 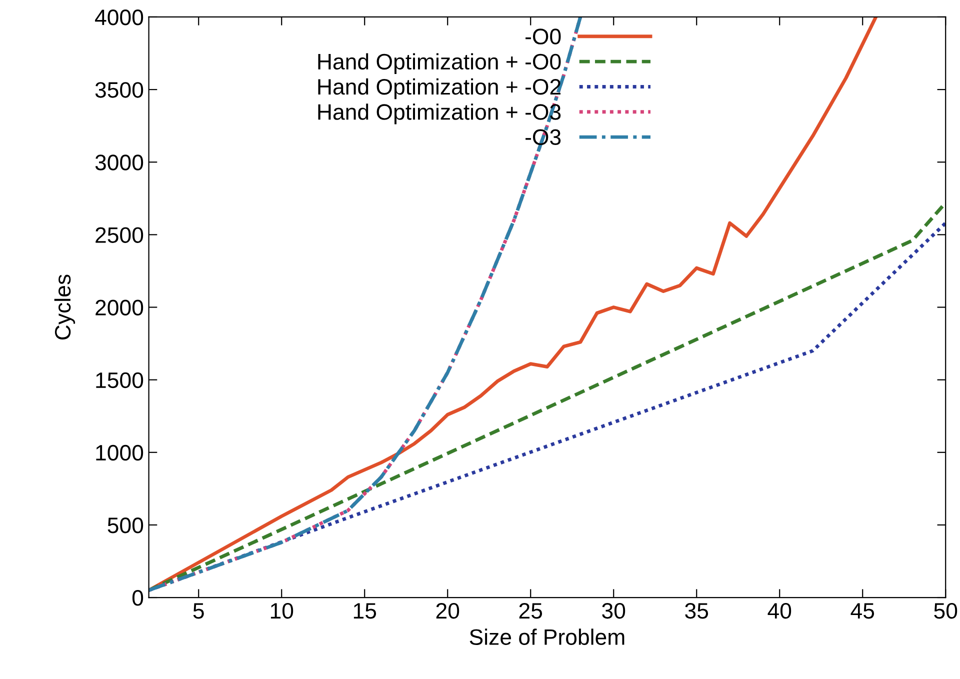 What do you see at coordinates (126, 525) in the screenshot?
I see `y-tick-label: 500` at bounding box center [126, 525].